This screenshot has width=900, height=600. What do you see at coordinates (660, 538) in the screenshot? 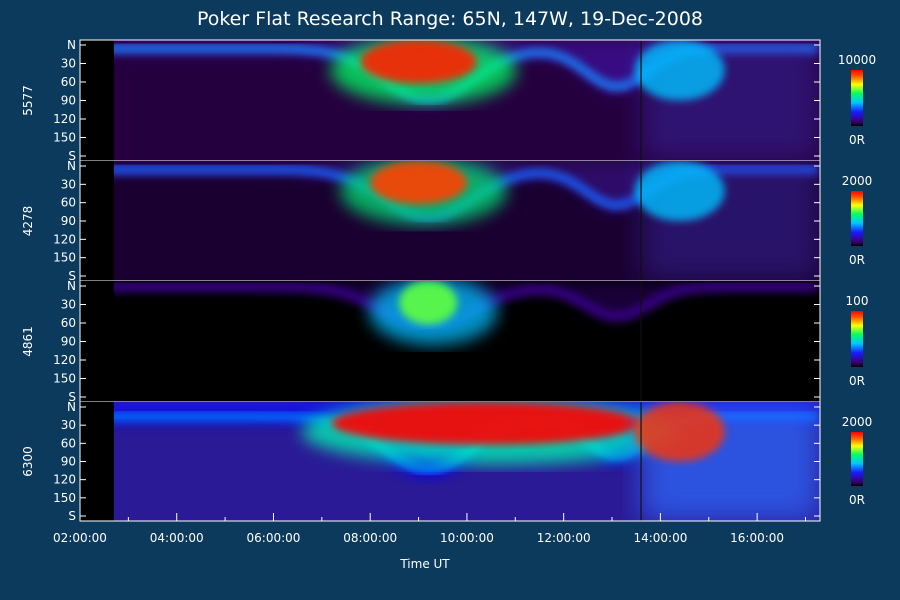
I see `x-tick-label: 14:00:00` at bounding box center [660, 538].